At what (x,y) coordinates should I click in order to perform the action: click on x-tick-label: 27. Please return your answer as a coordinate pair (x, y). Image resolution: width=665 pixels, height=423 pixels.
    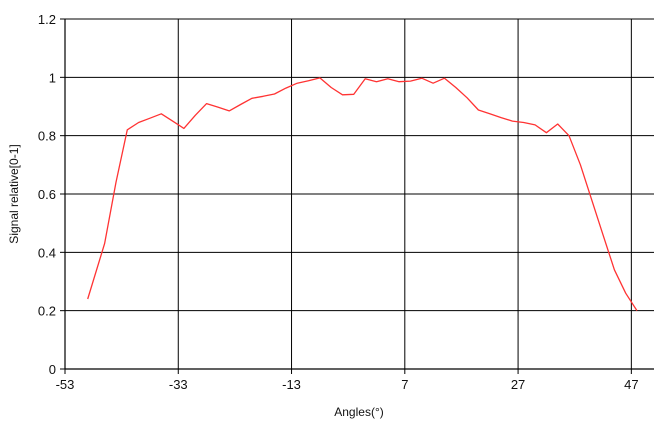
    Looking at the image, I should click on (518, 384).